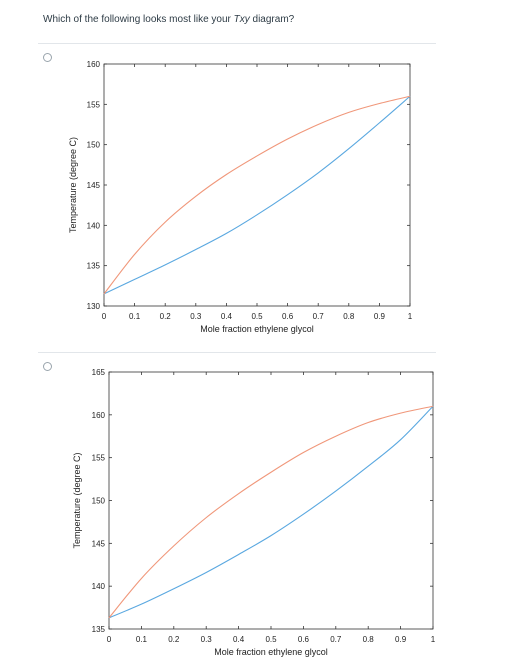  What do you see at coordinates (94, 64) in the screenshot?
I see `y-tick-label: 160` at bounding box center [94, 64].